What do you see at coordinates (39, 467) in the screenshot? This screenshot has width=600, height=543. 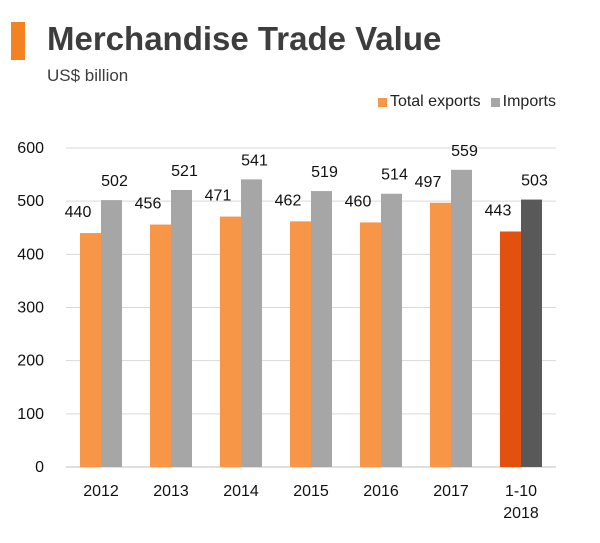 I see `y-tick-label: 0` at bounding box center [39, 467].